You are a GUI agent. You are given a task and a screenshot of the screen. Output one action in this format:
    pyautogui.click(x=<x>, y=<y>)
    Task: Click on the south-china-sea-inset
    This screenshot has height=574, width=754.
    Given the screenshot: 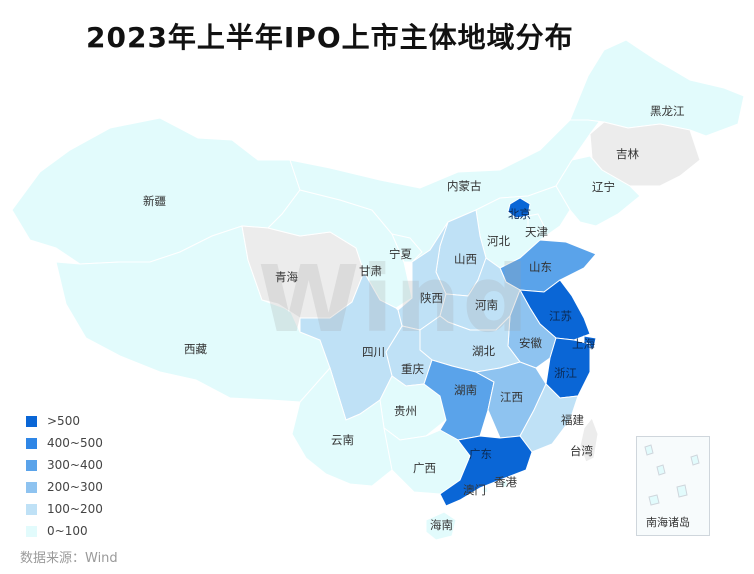 What is the action you would take?
    pyautogui.click(x=673, y=486)
    